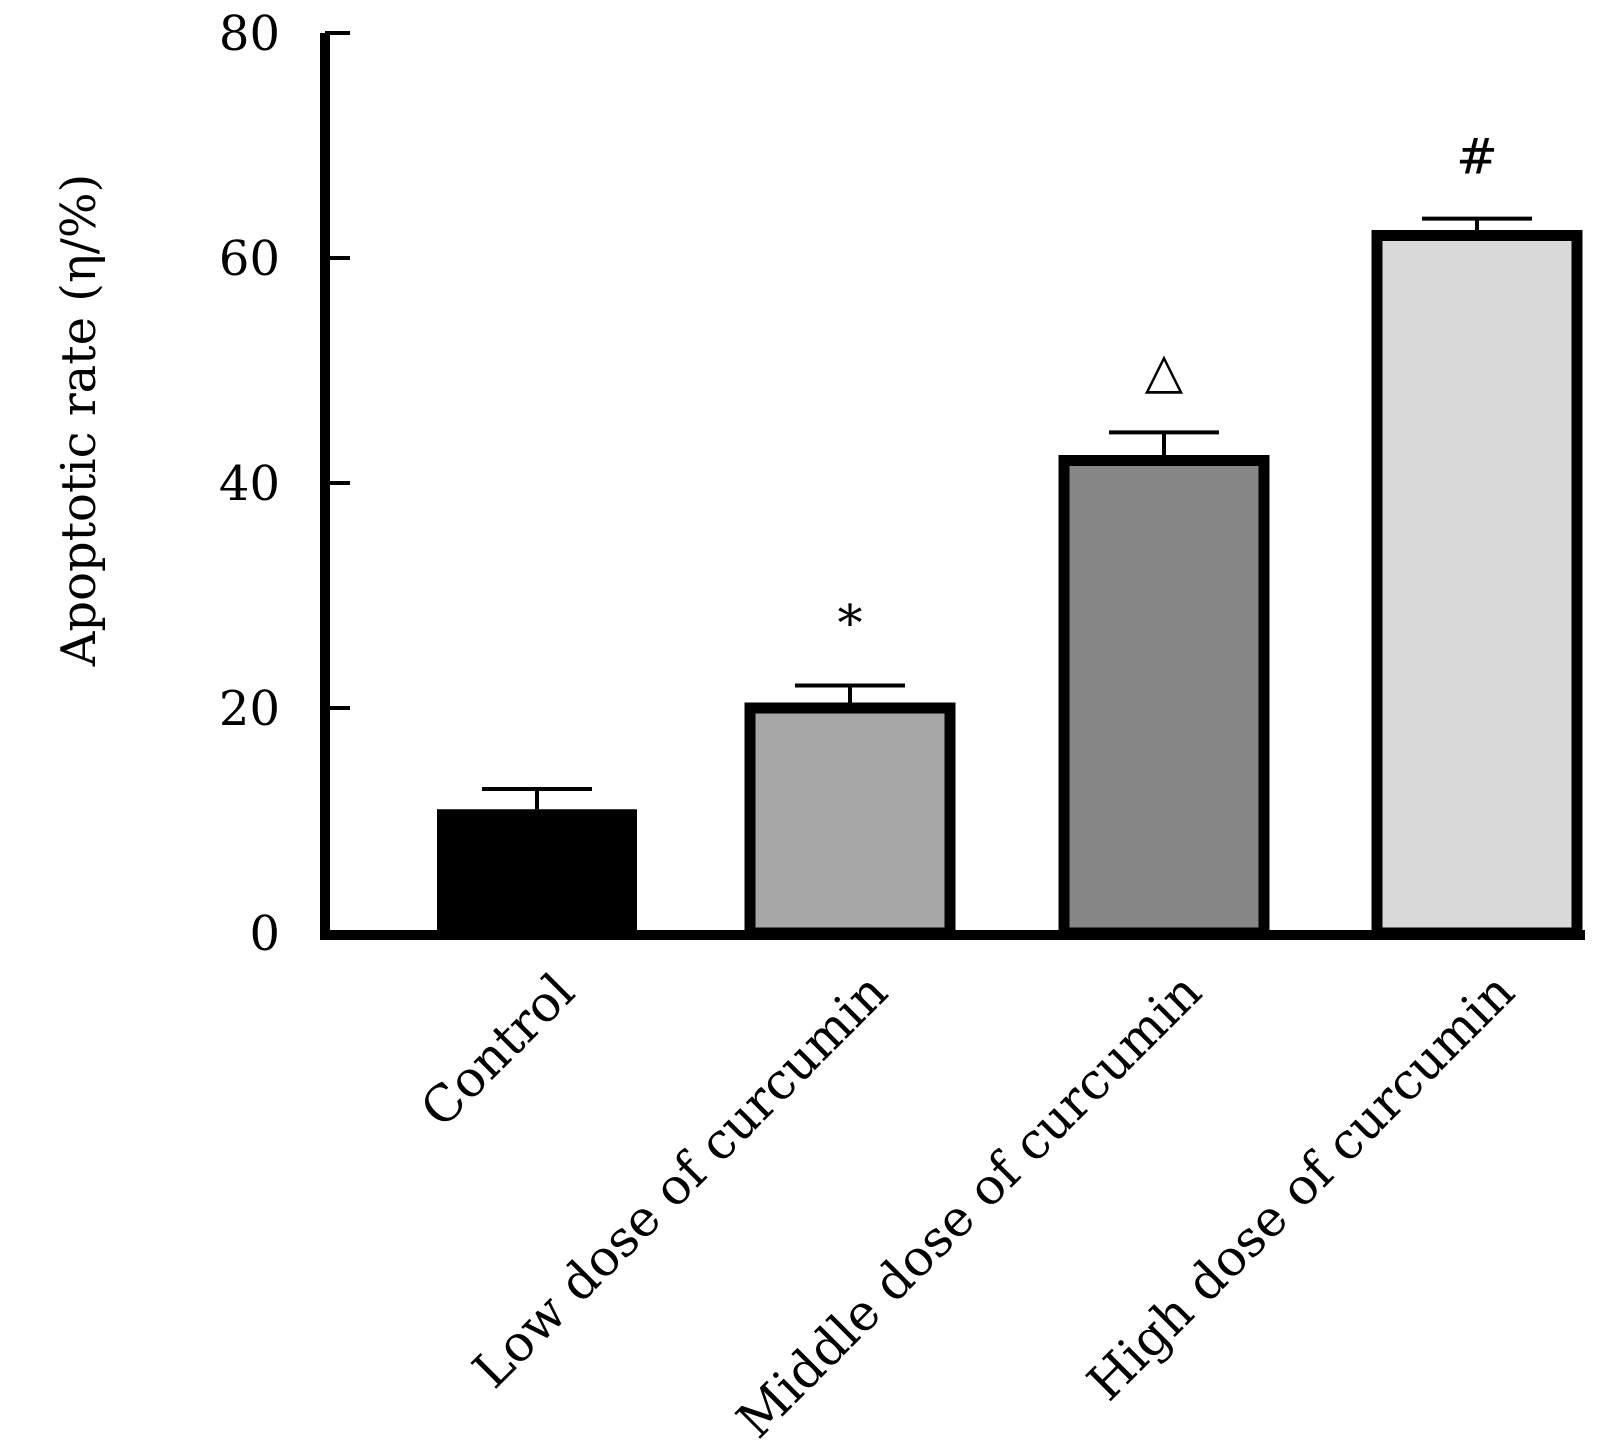 This screenshot has height=1444, width=1624. I want to click on y-axis: 0 20 40 60 80, so click(284, 484).